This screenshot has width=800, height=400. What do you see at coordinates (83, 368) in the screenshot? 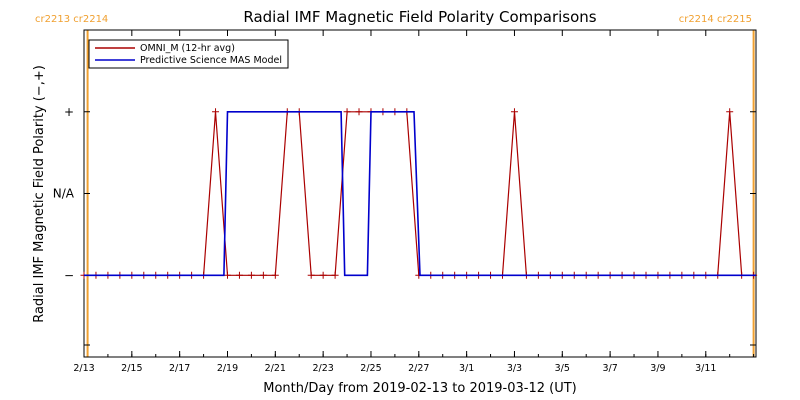
I see `x-tick-label: 2/13` at bounding box center [83, 368].